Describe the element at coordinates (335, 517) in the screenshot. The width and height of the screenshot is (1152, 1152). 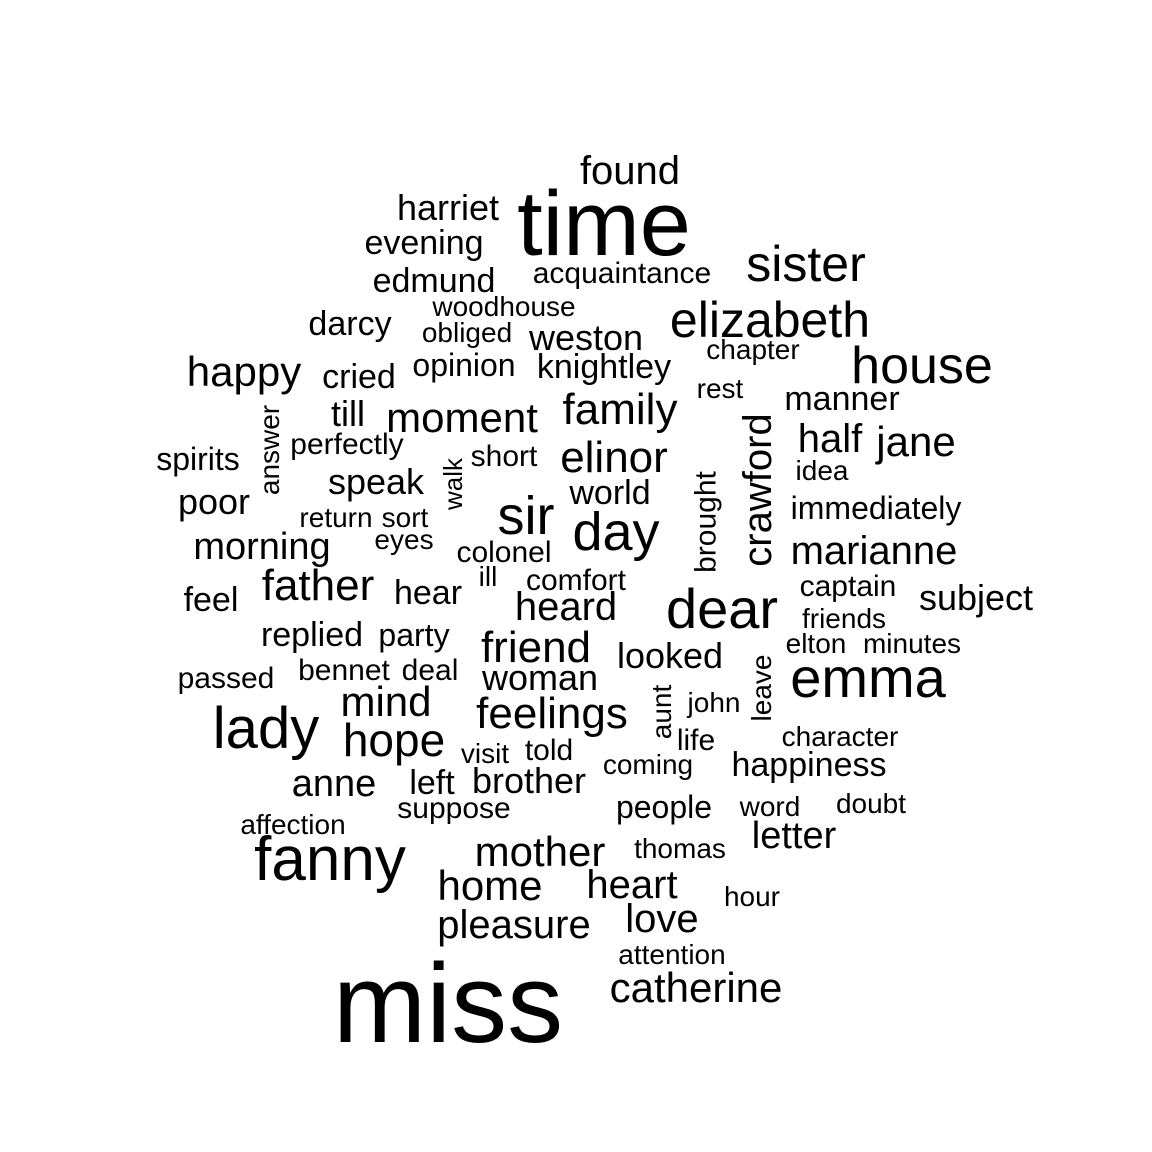
I see `word-return: return` at that location.